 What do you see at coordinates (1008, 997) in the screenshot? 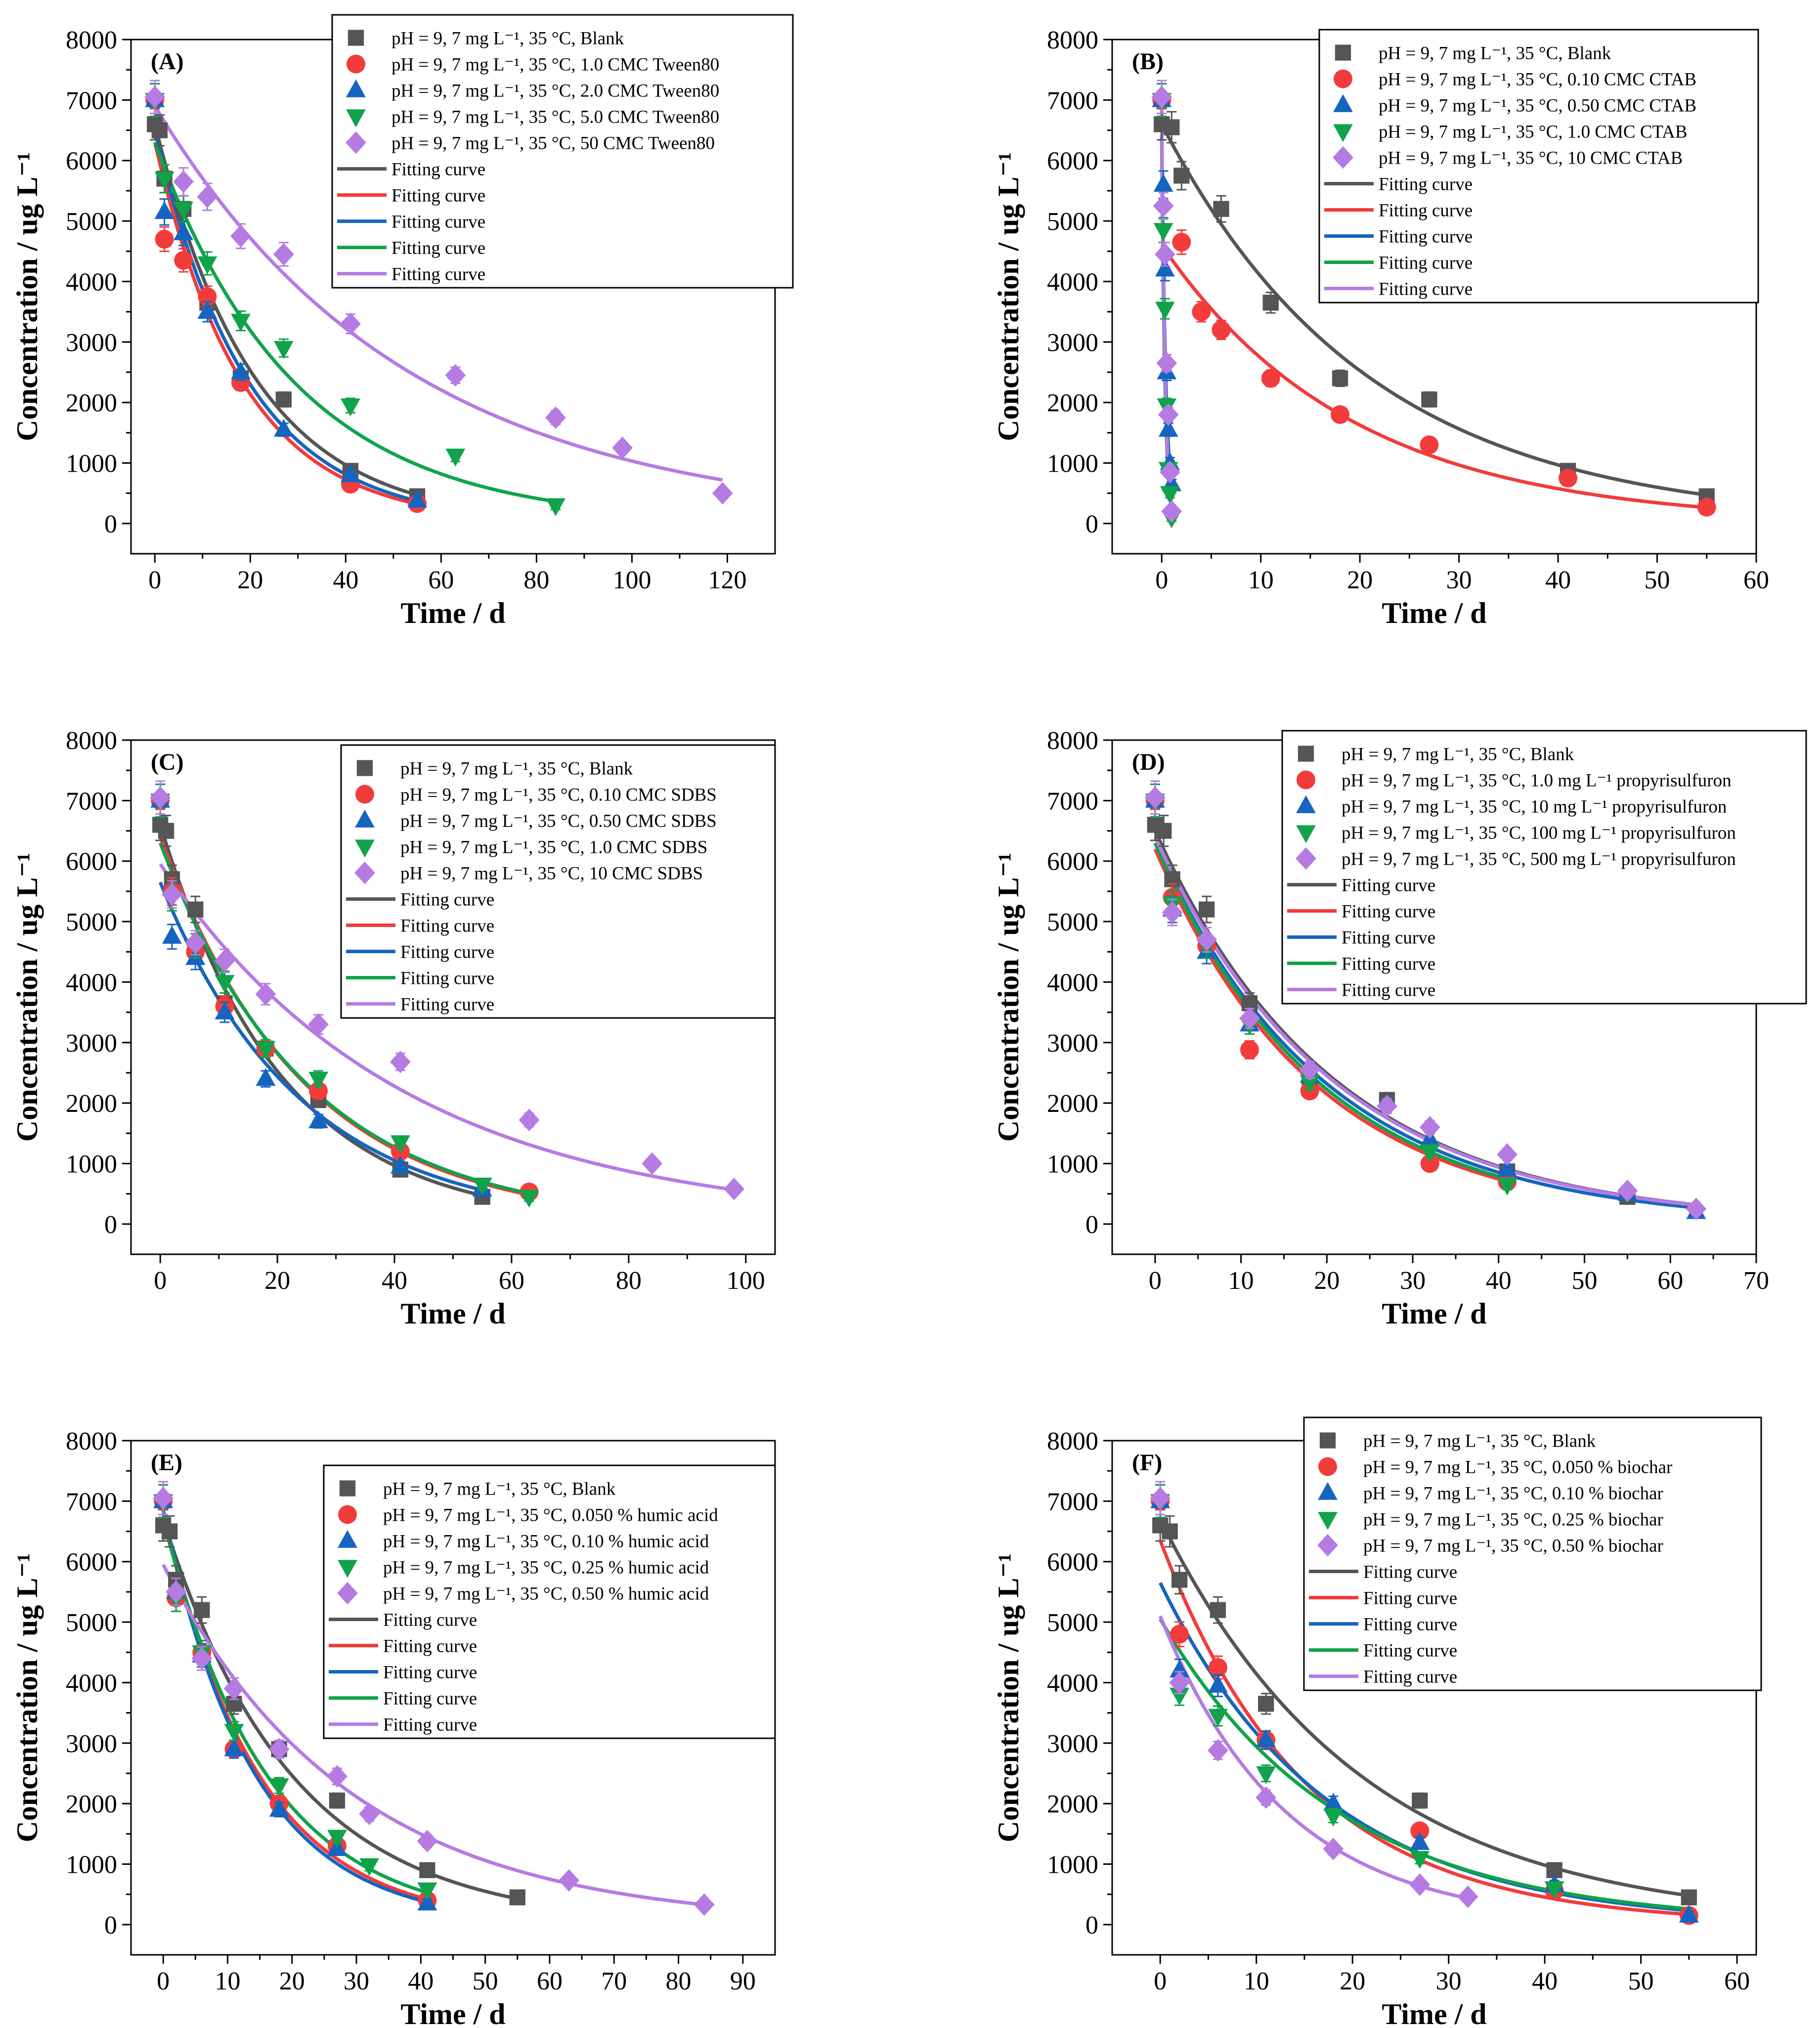
I see `y-axis-title: Concentration / ug L⁻¹` at bounding box center [1008, 997].